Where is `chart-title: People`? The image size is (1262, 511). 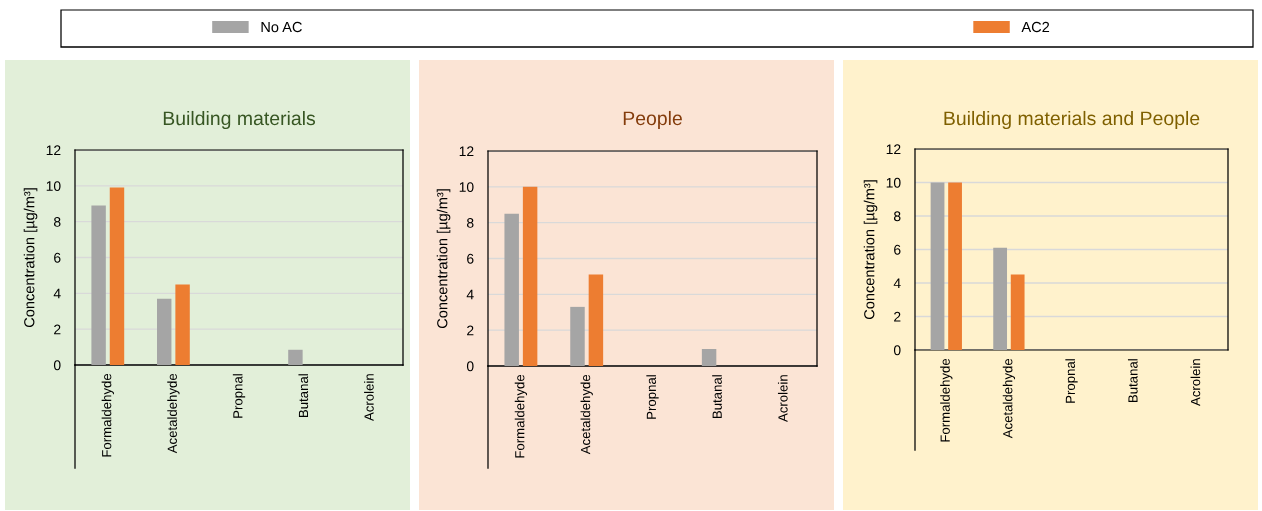 chart-title: People is located at coordinates (652, 120).